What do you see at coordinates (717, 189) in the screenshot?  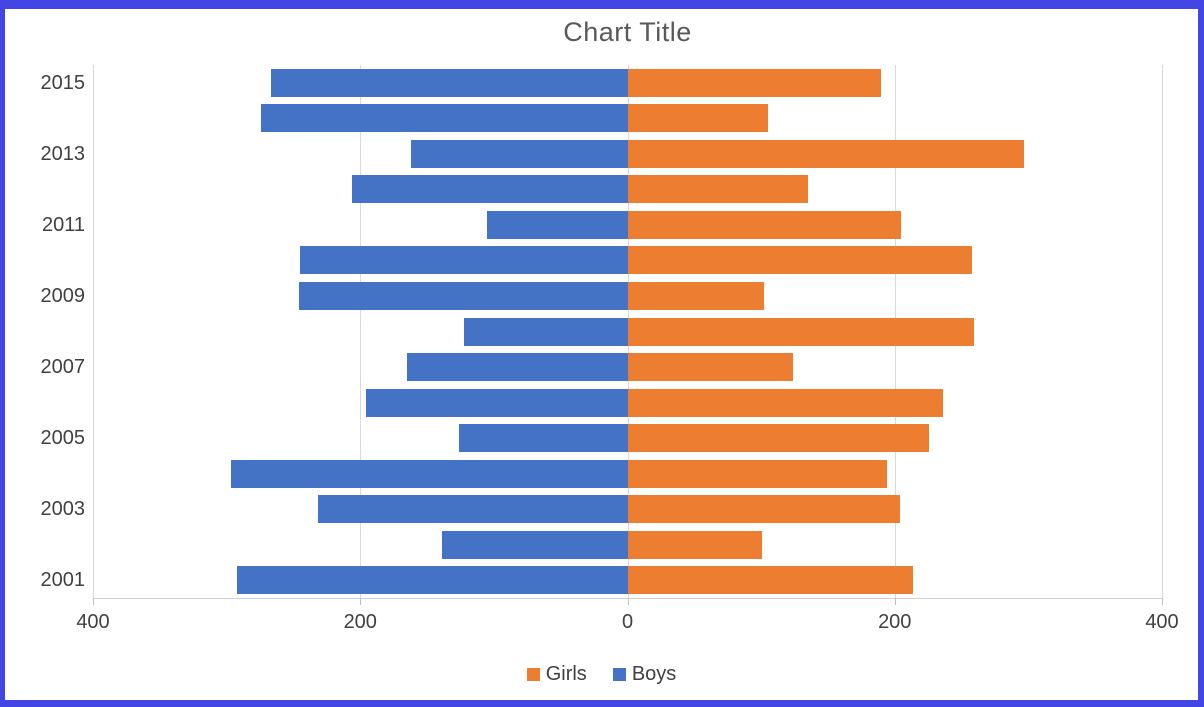 I see `bar-girls-2012` at bounding box center [717, 189].